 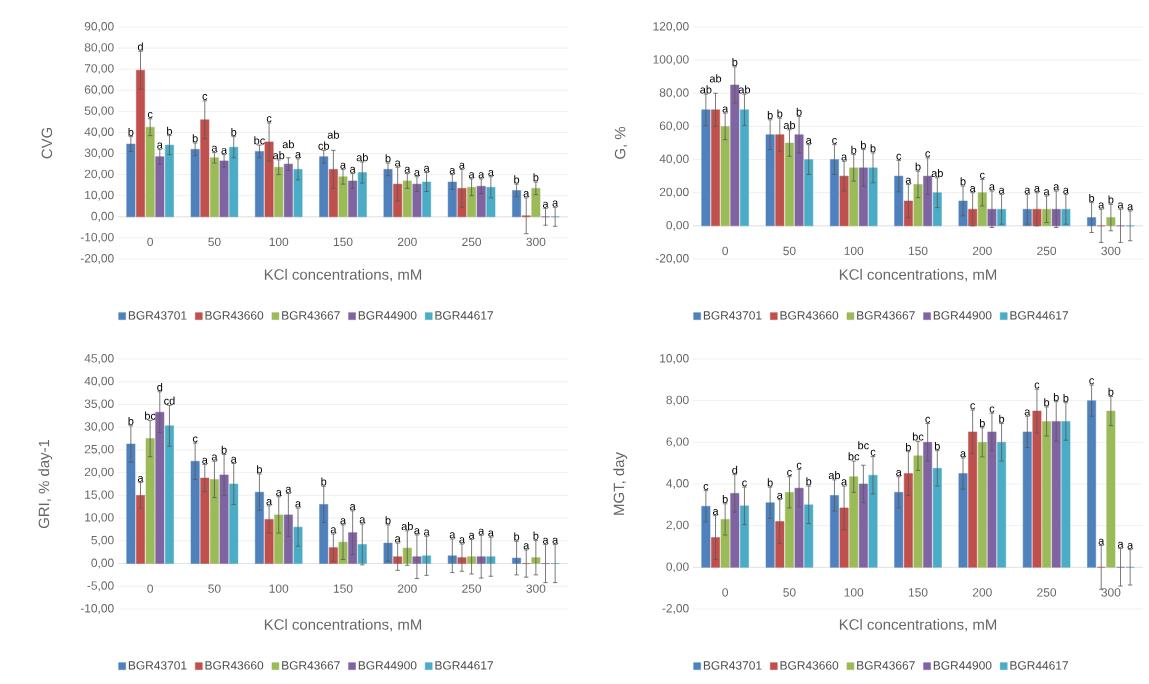 What do you see at coordinates (150, 242) in the screenshot?
I see `x-tick-label: 0` at bounding box center [150, 242].